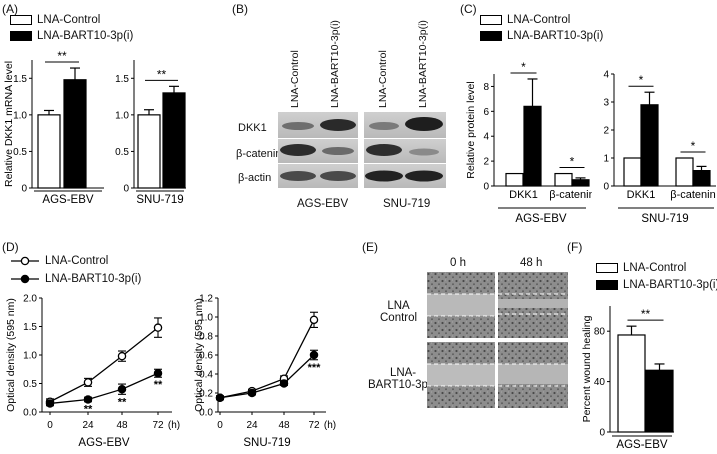 The height and width of the screenshot is (454, 717). What do you see at coordinates (240, 9) in the screenshot?
I see `panel-label-b: (B)` at bounding box center [240, 9].